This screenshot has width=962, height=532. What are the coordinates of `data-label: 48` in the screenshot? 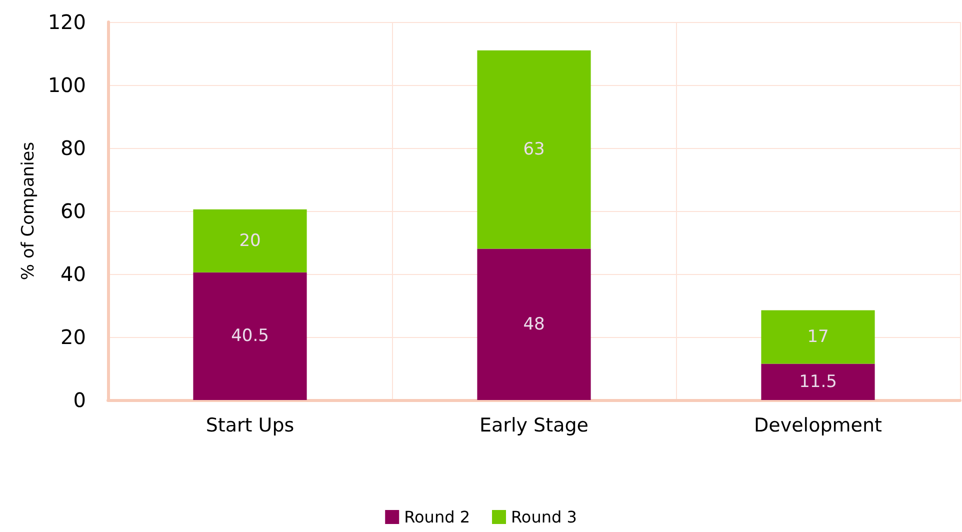 It's located at (534, 324).